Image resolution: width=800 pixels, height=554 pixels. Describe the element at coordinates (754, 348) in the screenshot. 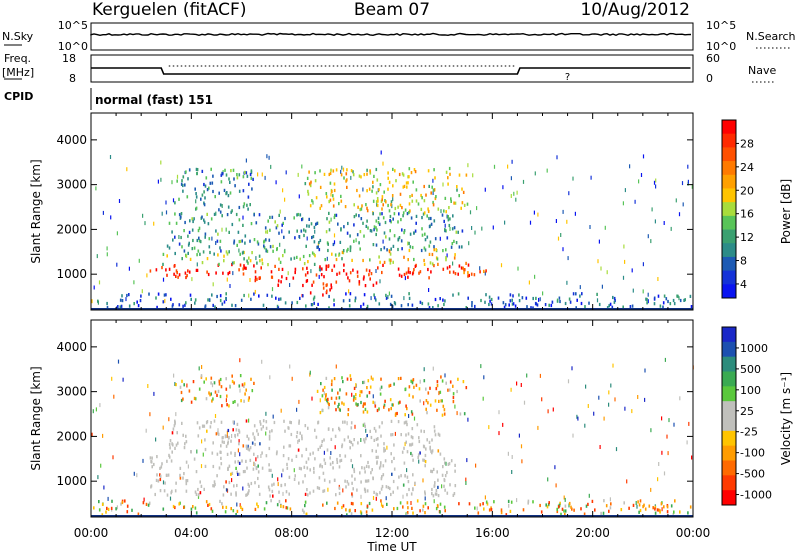

I see `colorbar-tick-label: 1000` at that location.